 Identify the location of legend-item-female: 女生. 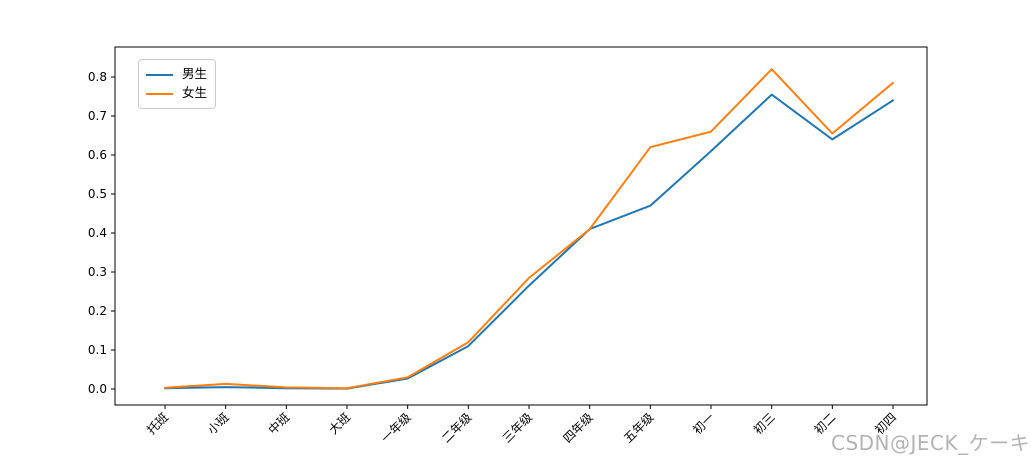
(176, 93).